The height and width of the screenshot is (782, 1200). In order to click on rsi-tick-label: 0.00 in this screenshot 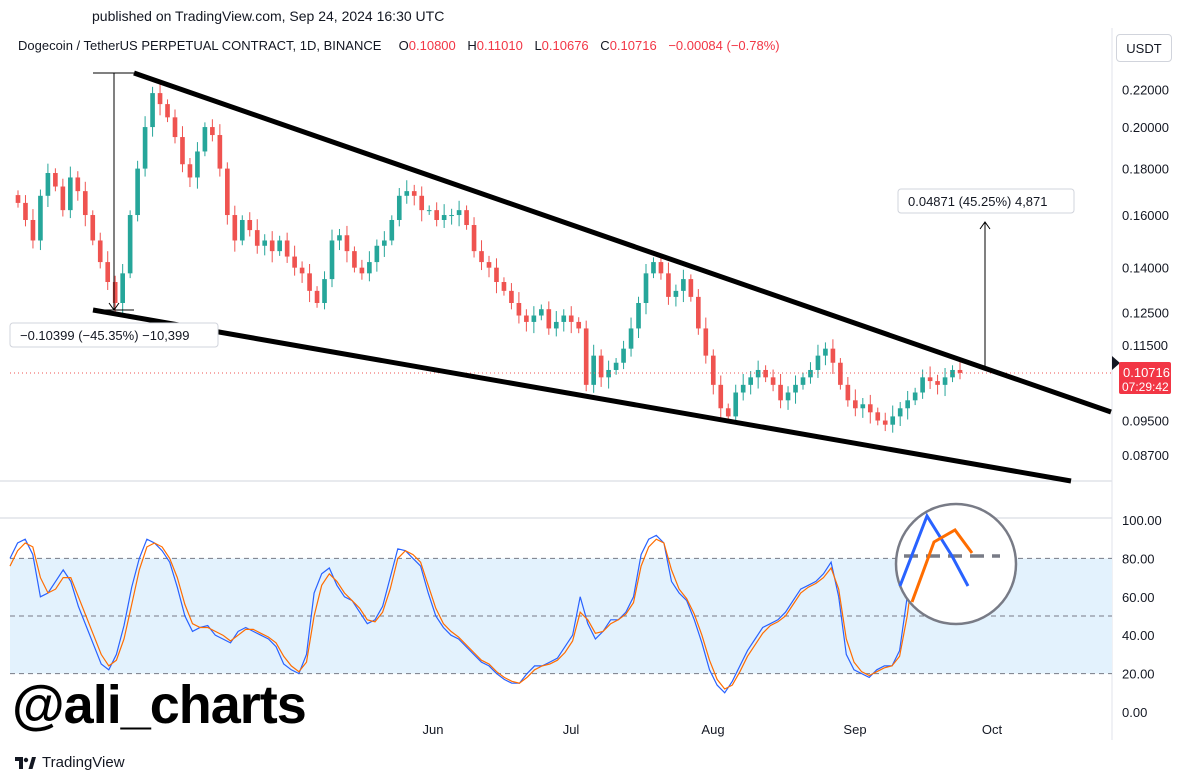, I will do `click(1134, 712)`.